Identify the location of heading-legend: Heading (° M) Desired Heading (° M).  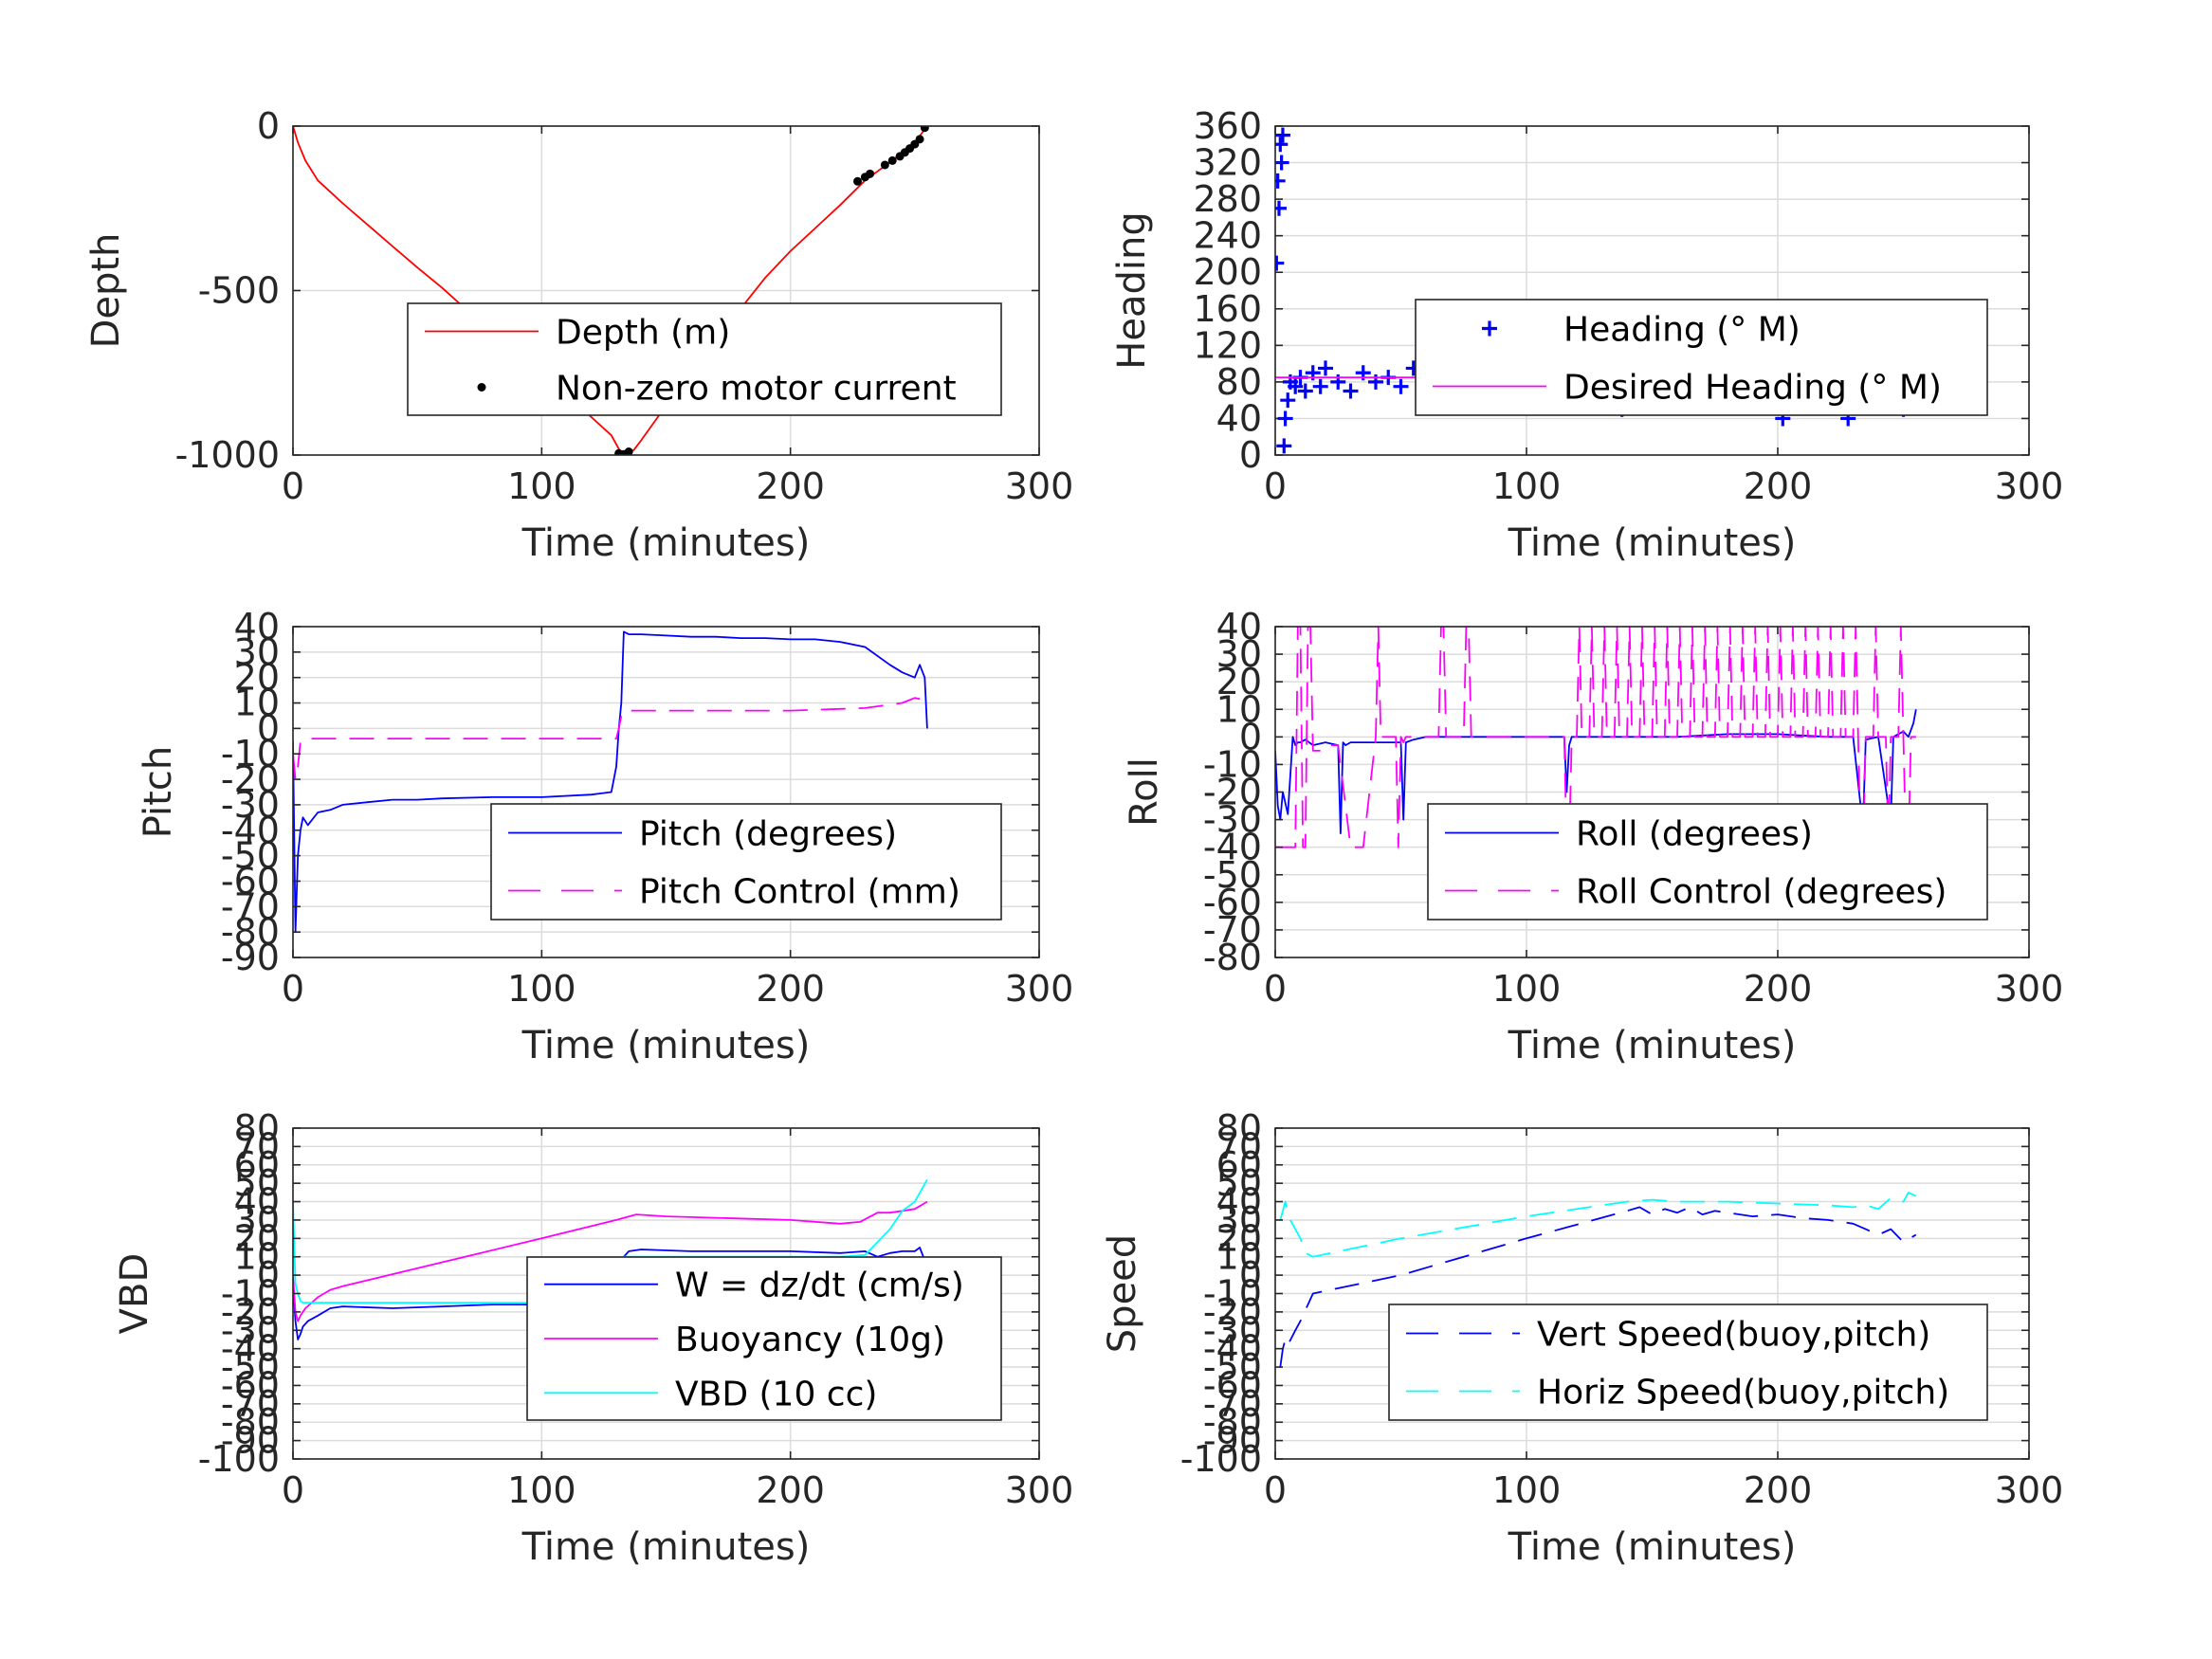
(1701, 357).